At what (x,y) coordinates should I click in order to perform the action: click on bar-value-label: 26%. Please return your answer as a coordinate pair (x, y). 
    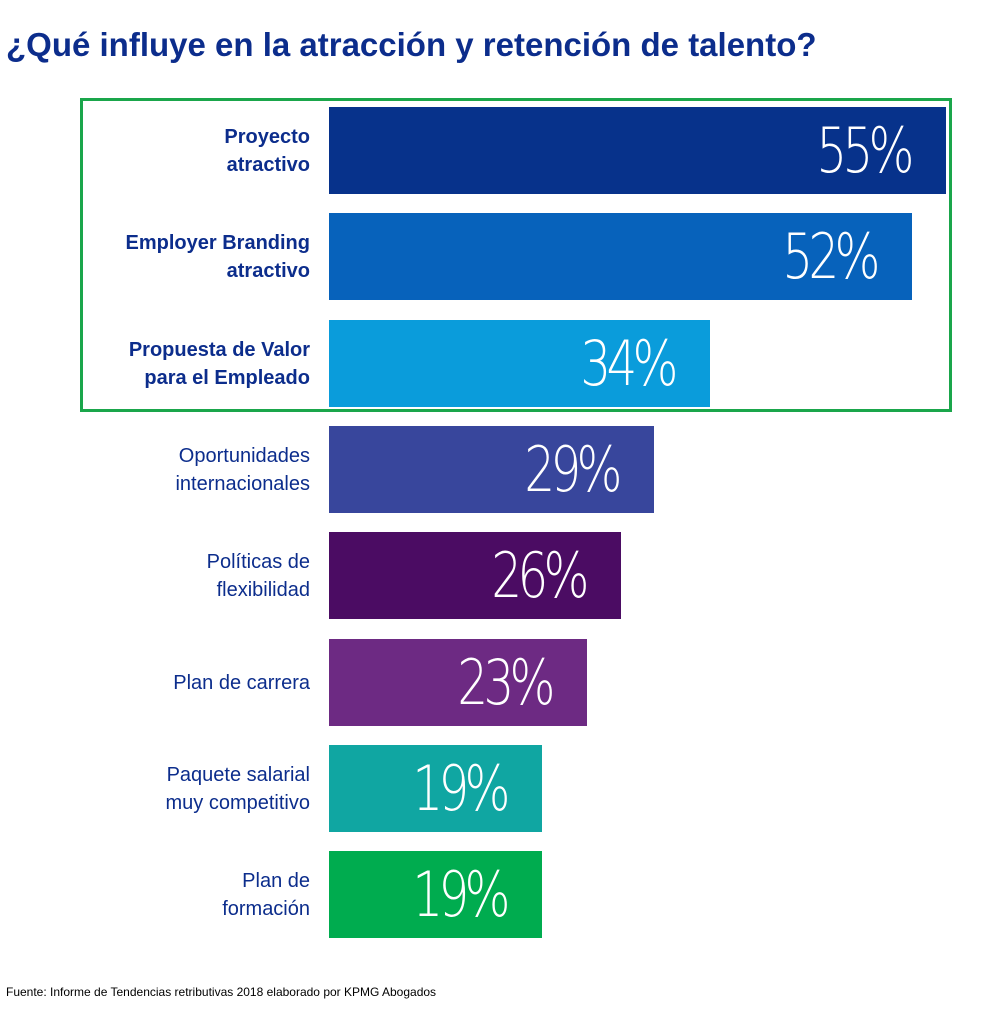
    Looking at the image, I should click on (540, 575).